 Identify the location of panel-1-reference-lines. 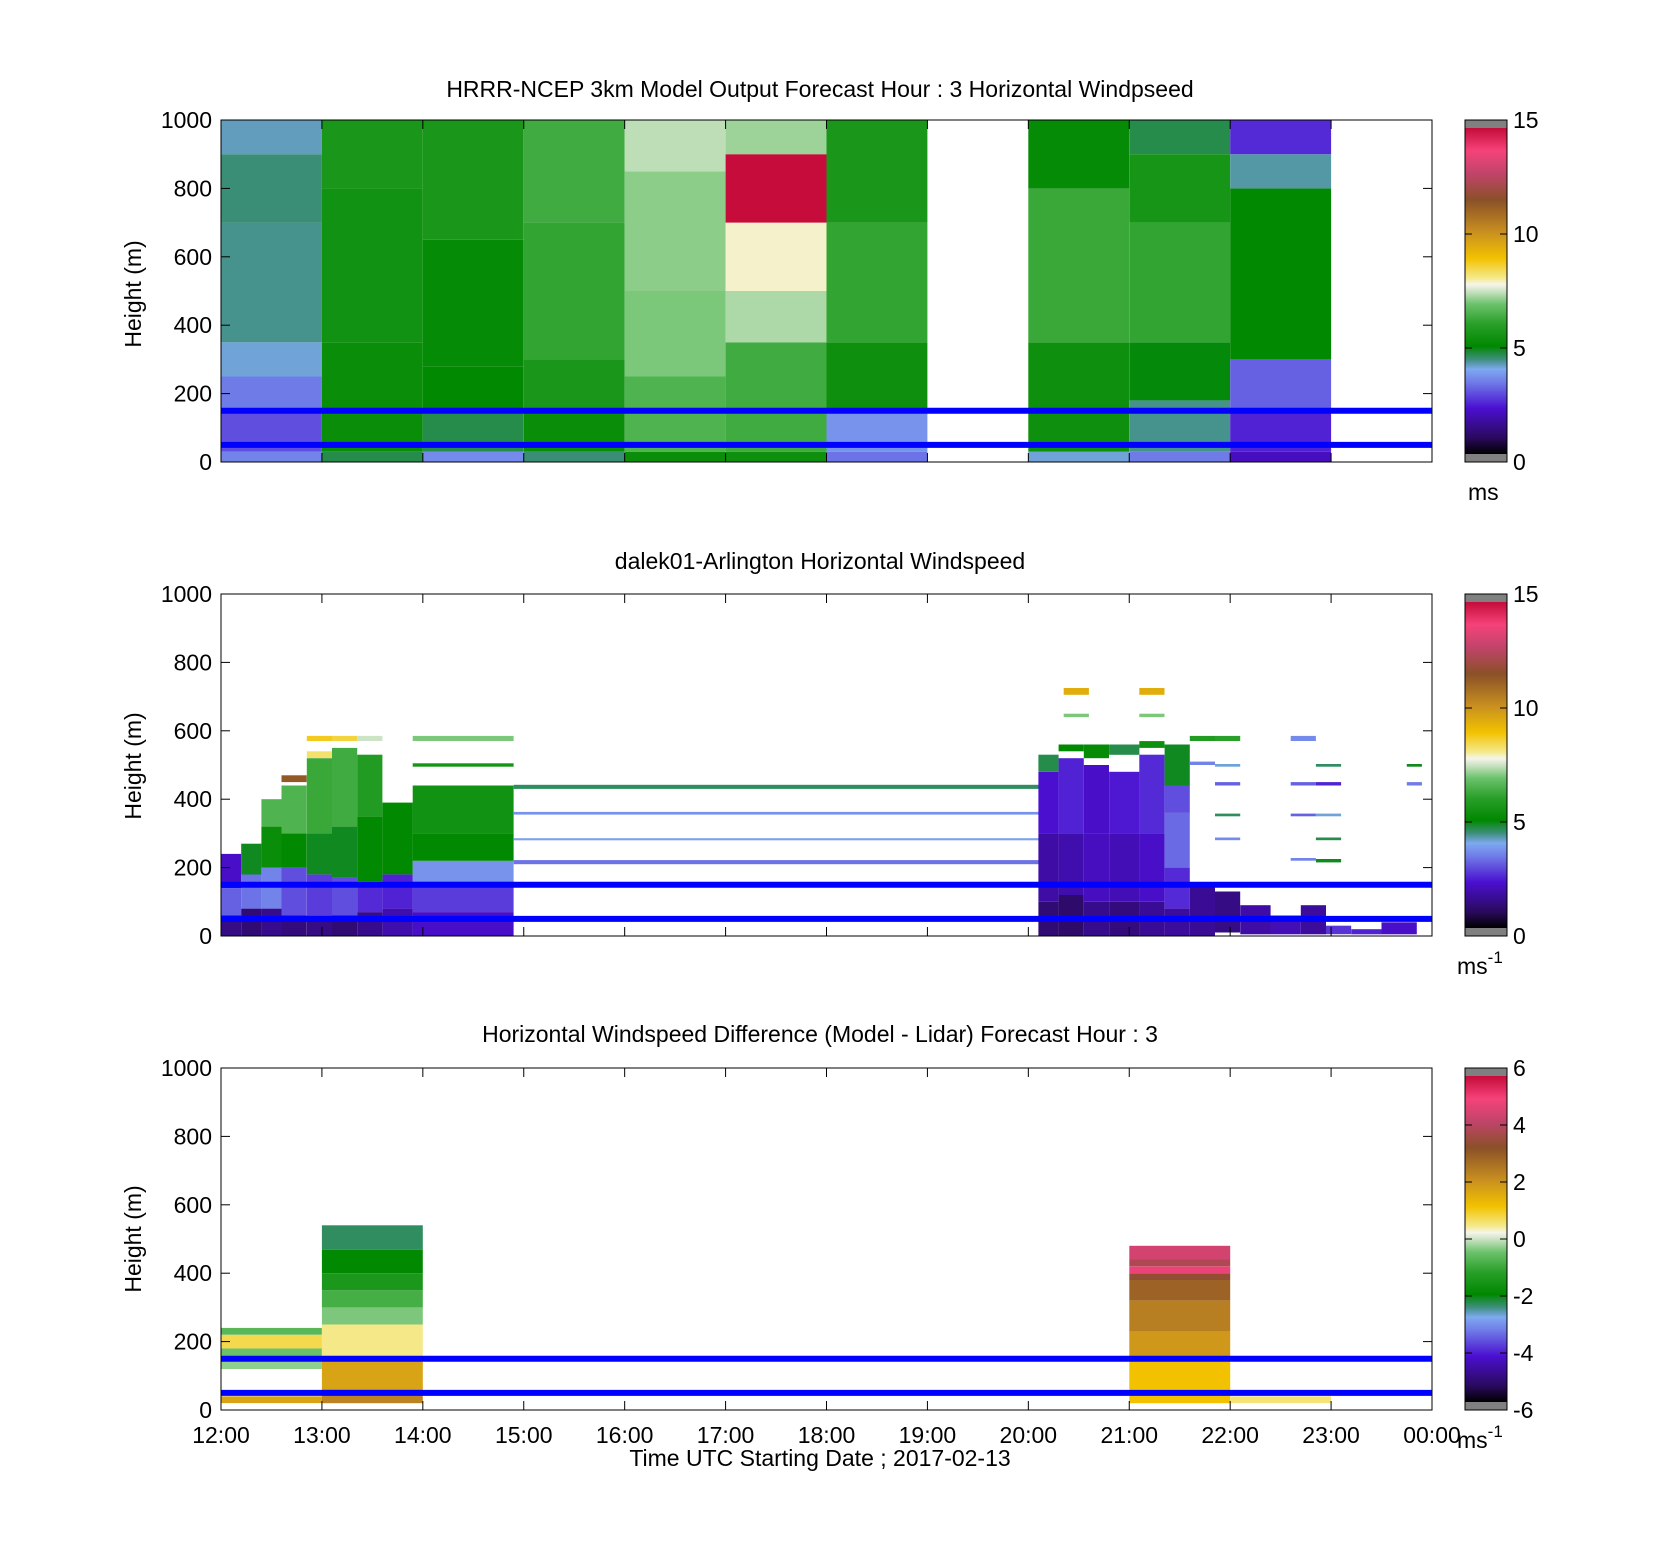
(826, 427).